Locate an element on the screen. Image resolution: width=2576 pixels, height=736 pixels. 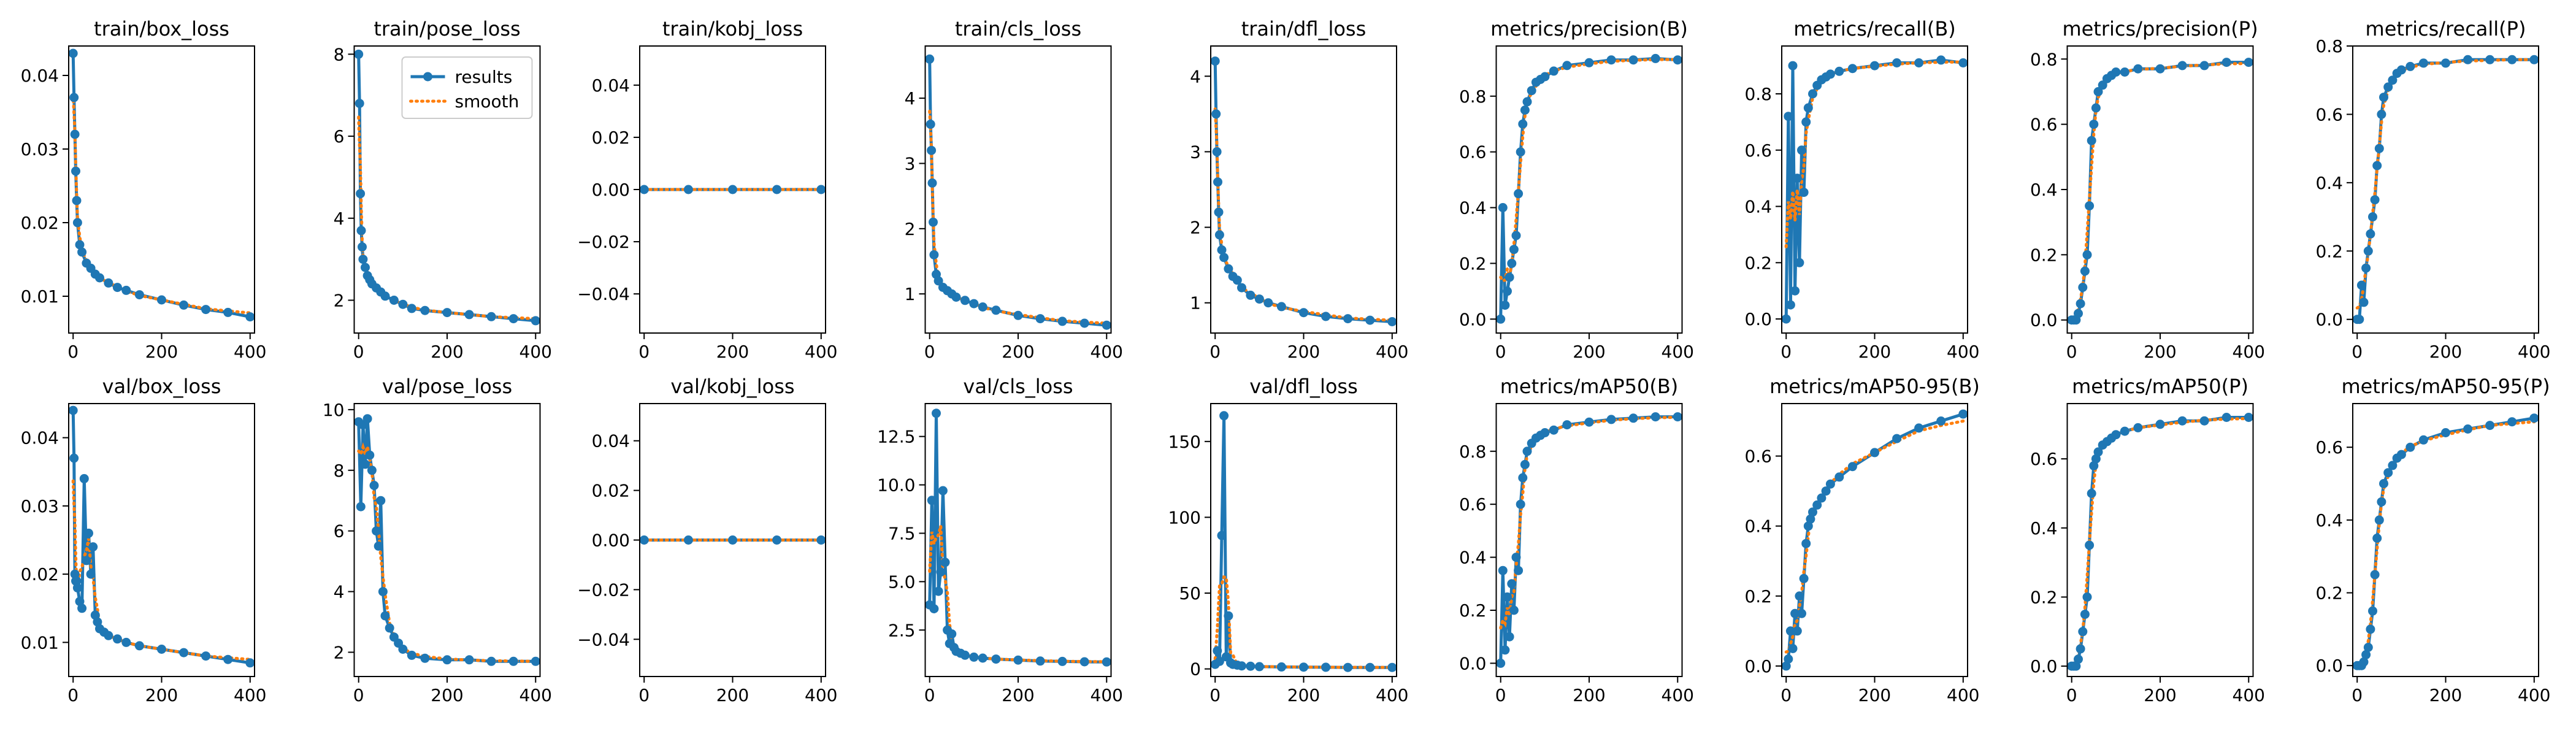
y-tick-label: 3 is located at coordinates (910, 163).